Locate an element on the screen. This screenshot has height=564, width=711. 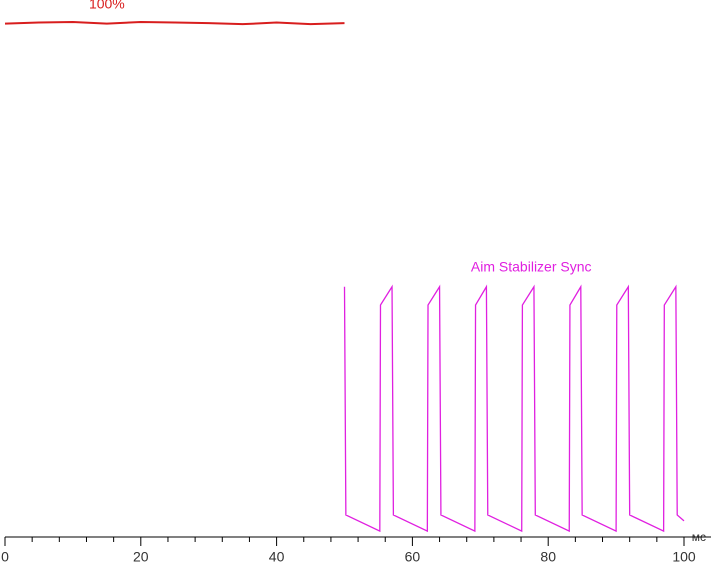
x-tick-label: 0 is located at coordinates (5, 556).